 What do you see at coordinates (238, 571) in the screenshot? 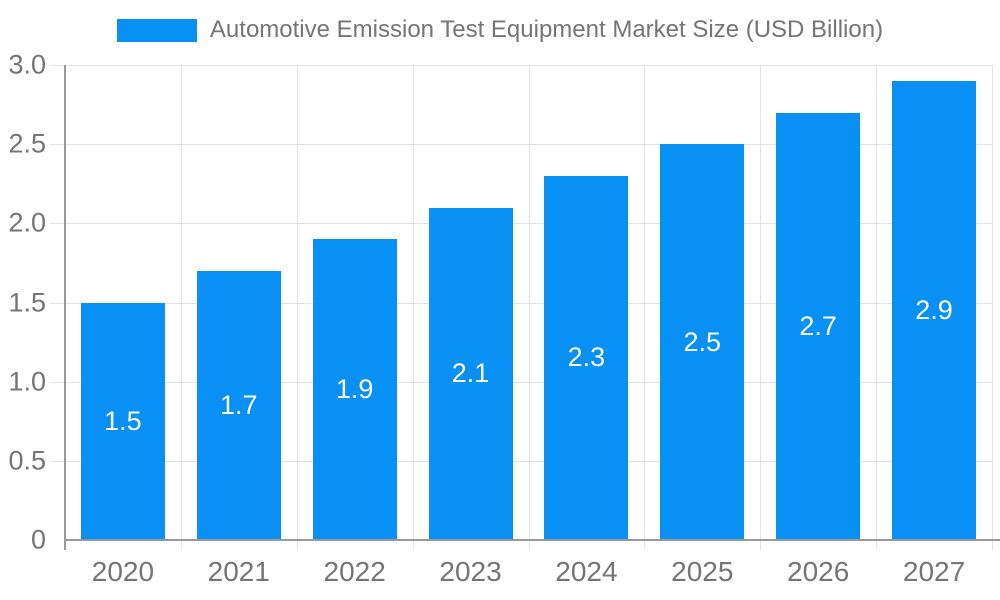
I see `x-tick-label: 2021` at bounding box center [238, 571].